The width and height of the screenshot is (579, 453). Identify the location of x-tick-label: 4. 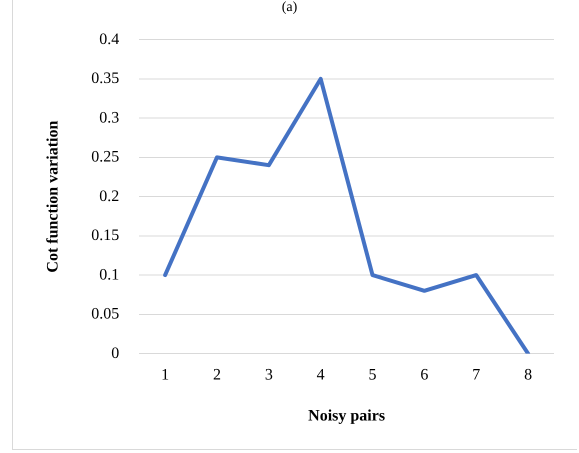
(320, 375).